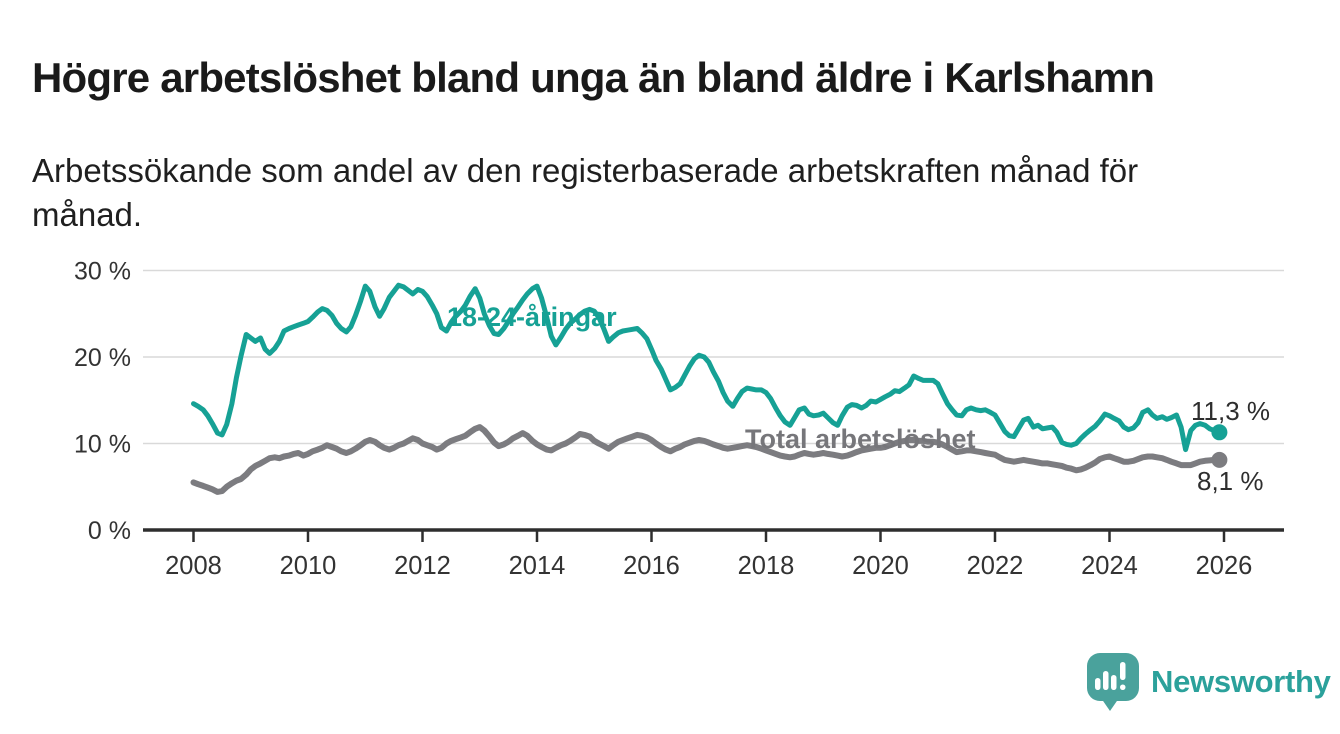  What do you see at coordinates (1113, 682) in the screenshot?
I see `bar-chart-speech-bubble-icon` at bounding box center [1113, 682].